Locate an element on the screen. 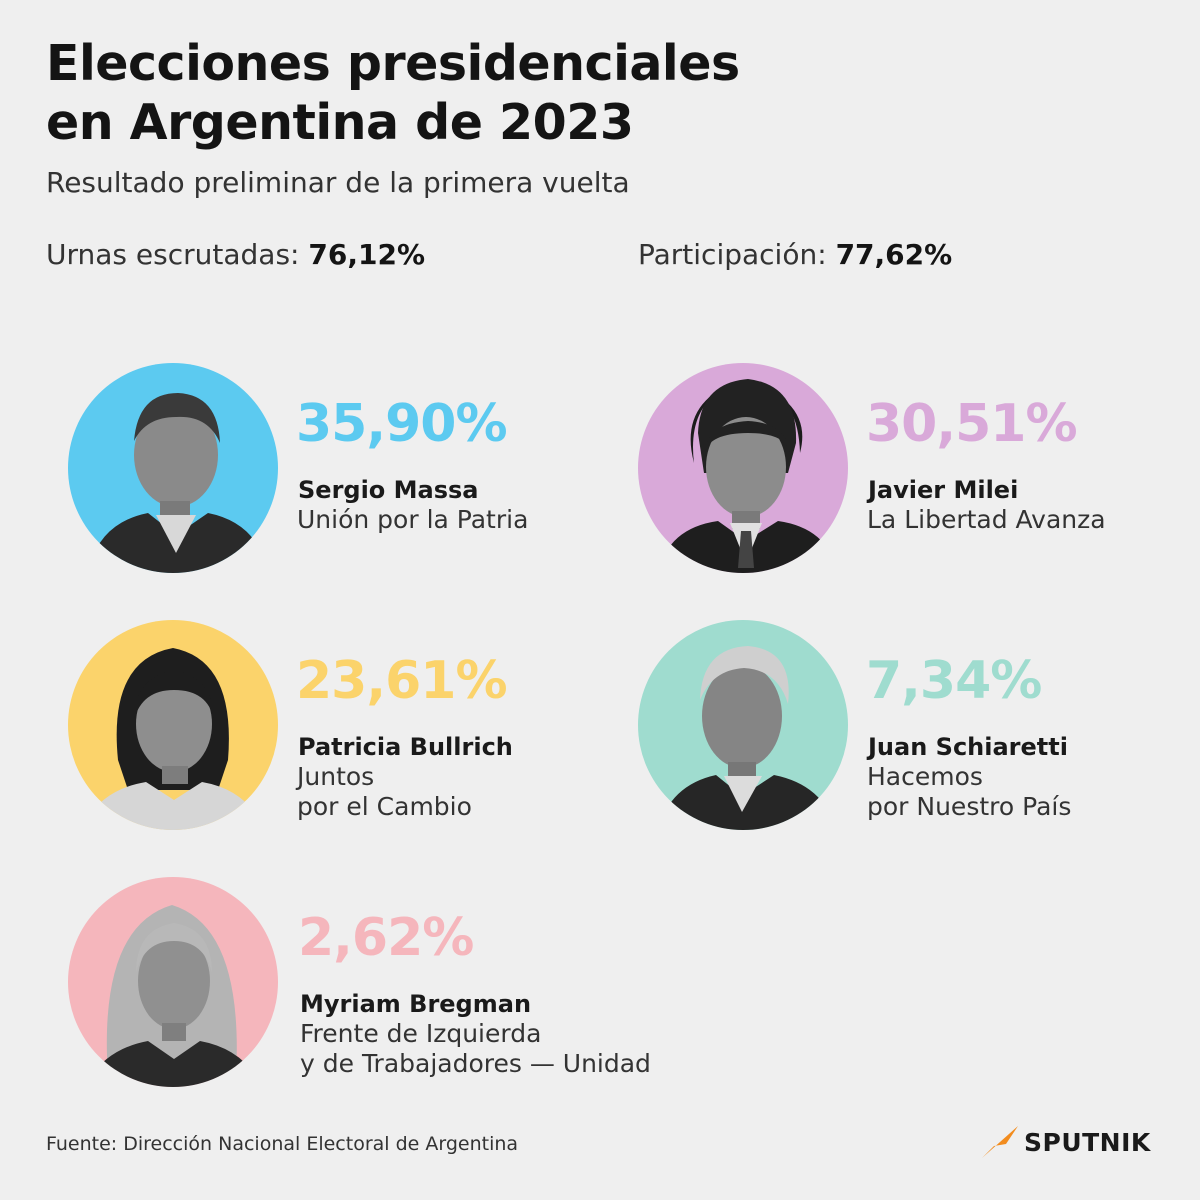 Image resolution: width=1200 pixels, height=1200 pixels. sputnik-arrow-icon is located at coordinates (1000, 1142).